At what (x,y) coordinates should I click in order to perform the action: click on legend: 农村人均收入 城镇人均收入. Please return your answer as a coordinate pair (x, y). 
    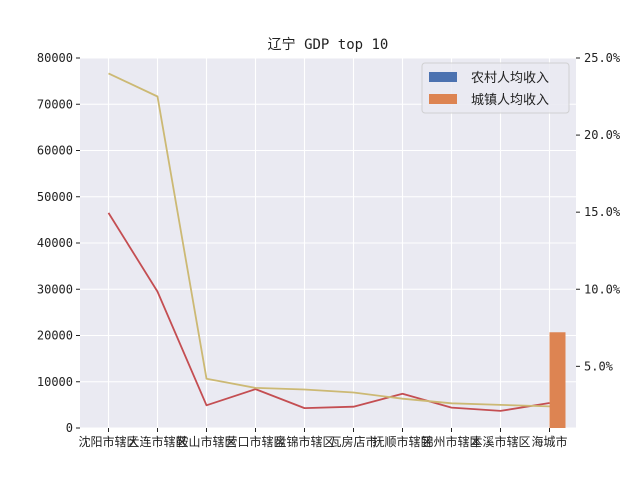
    Looking at the image, I should click on (495, 88).